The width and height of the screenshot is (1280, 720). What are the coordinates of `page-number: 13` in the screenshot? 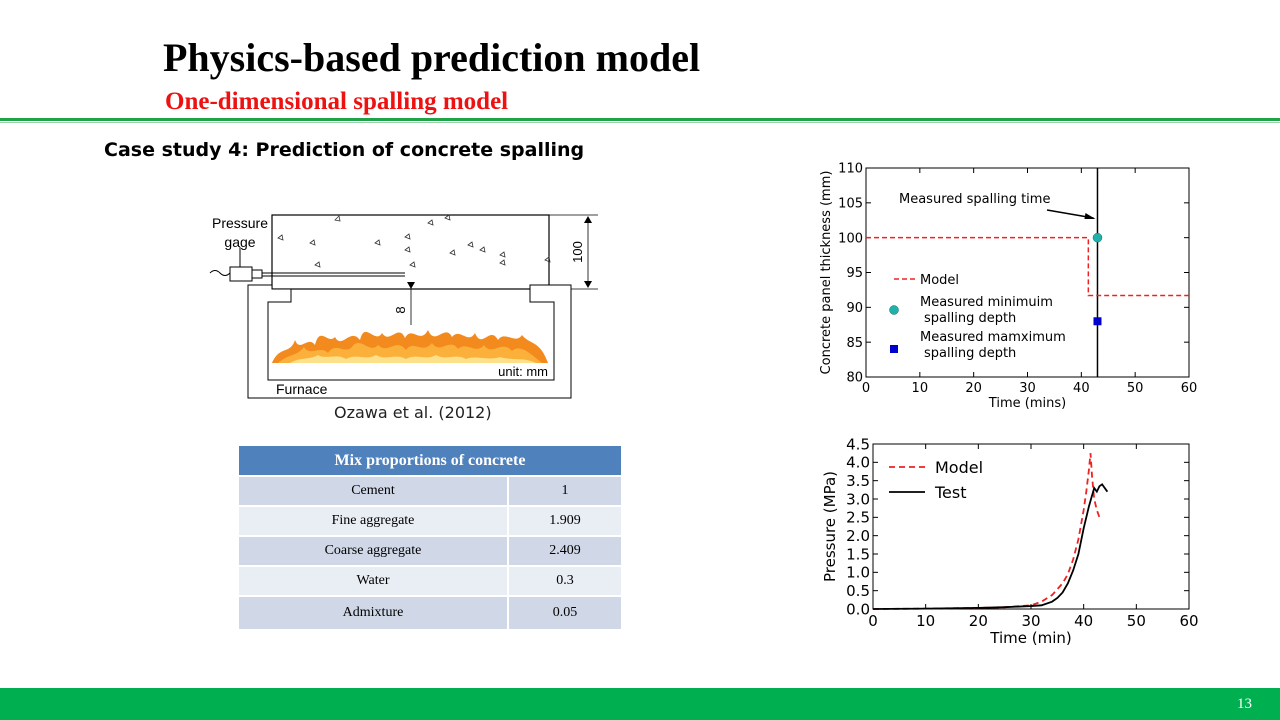 It's located at (1244, 704).